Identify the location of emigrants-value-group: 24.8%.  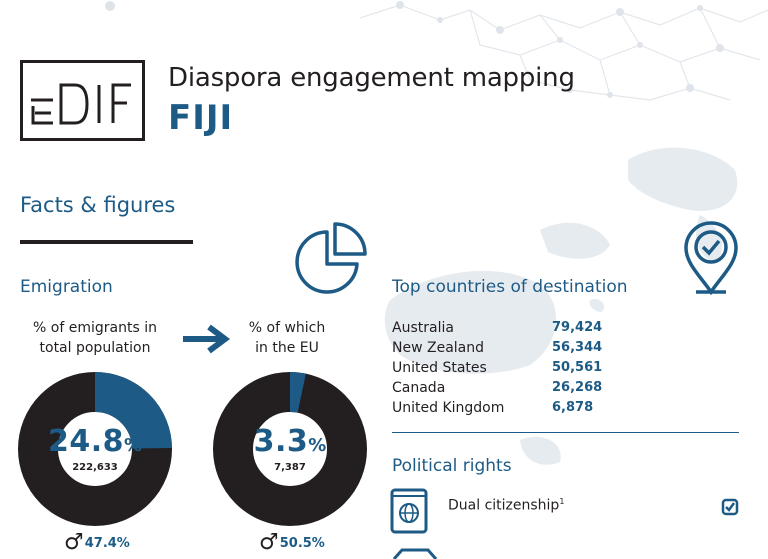
(95, 441).